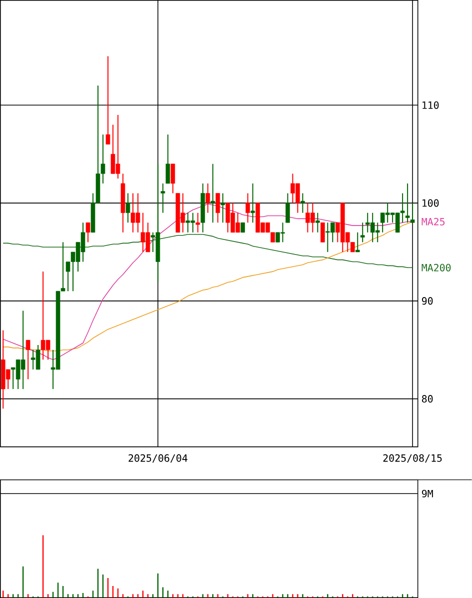 The height and width of the screenshot is (598, 472). I want to click on y-tick-label: 100, so click(430, 203).